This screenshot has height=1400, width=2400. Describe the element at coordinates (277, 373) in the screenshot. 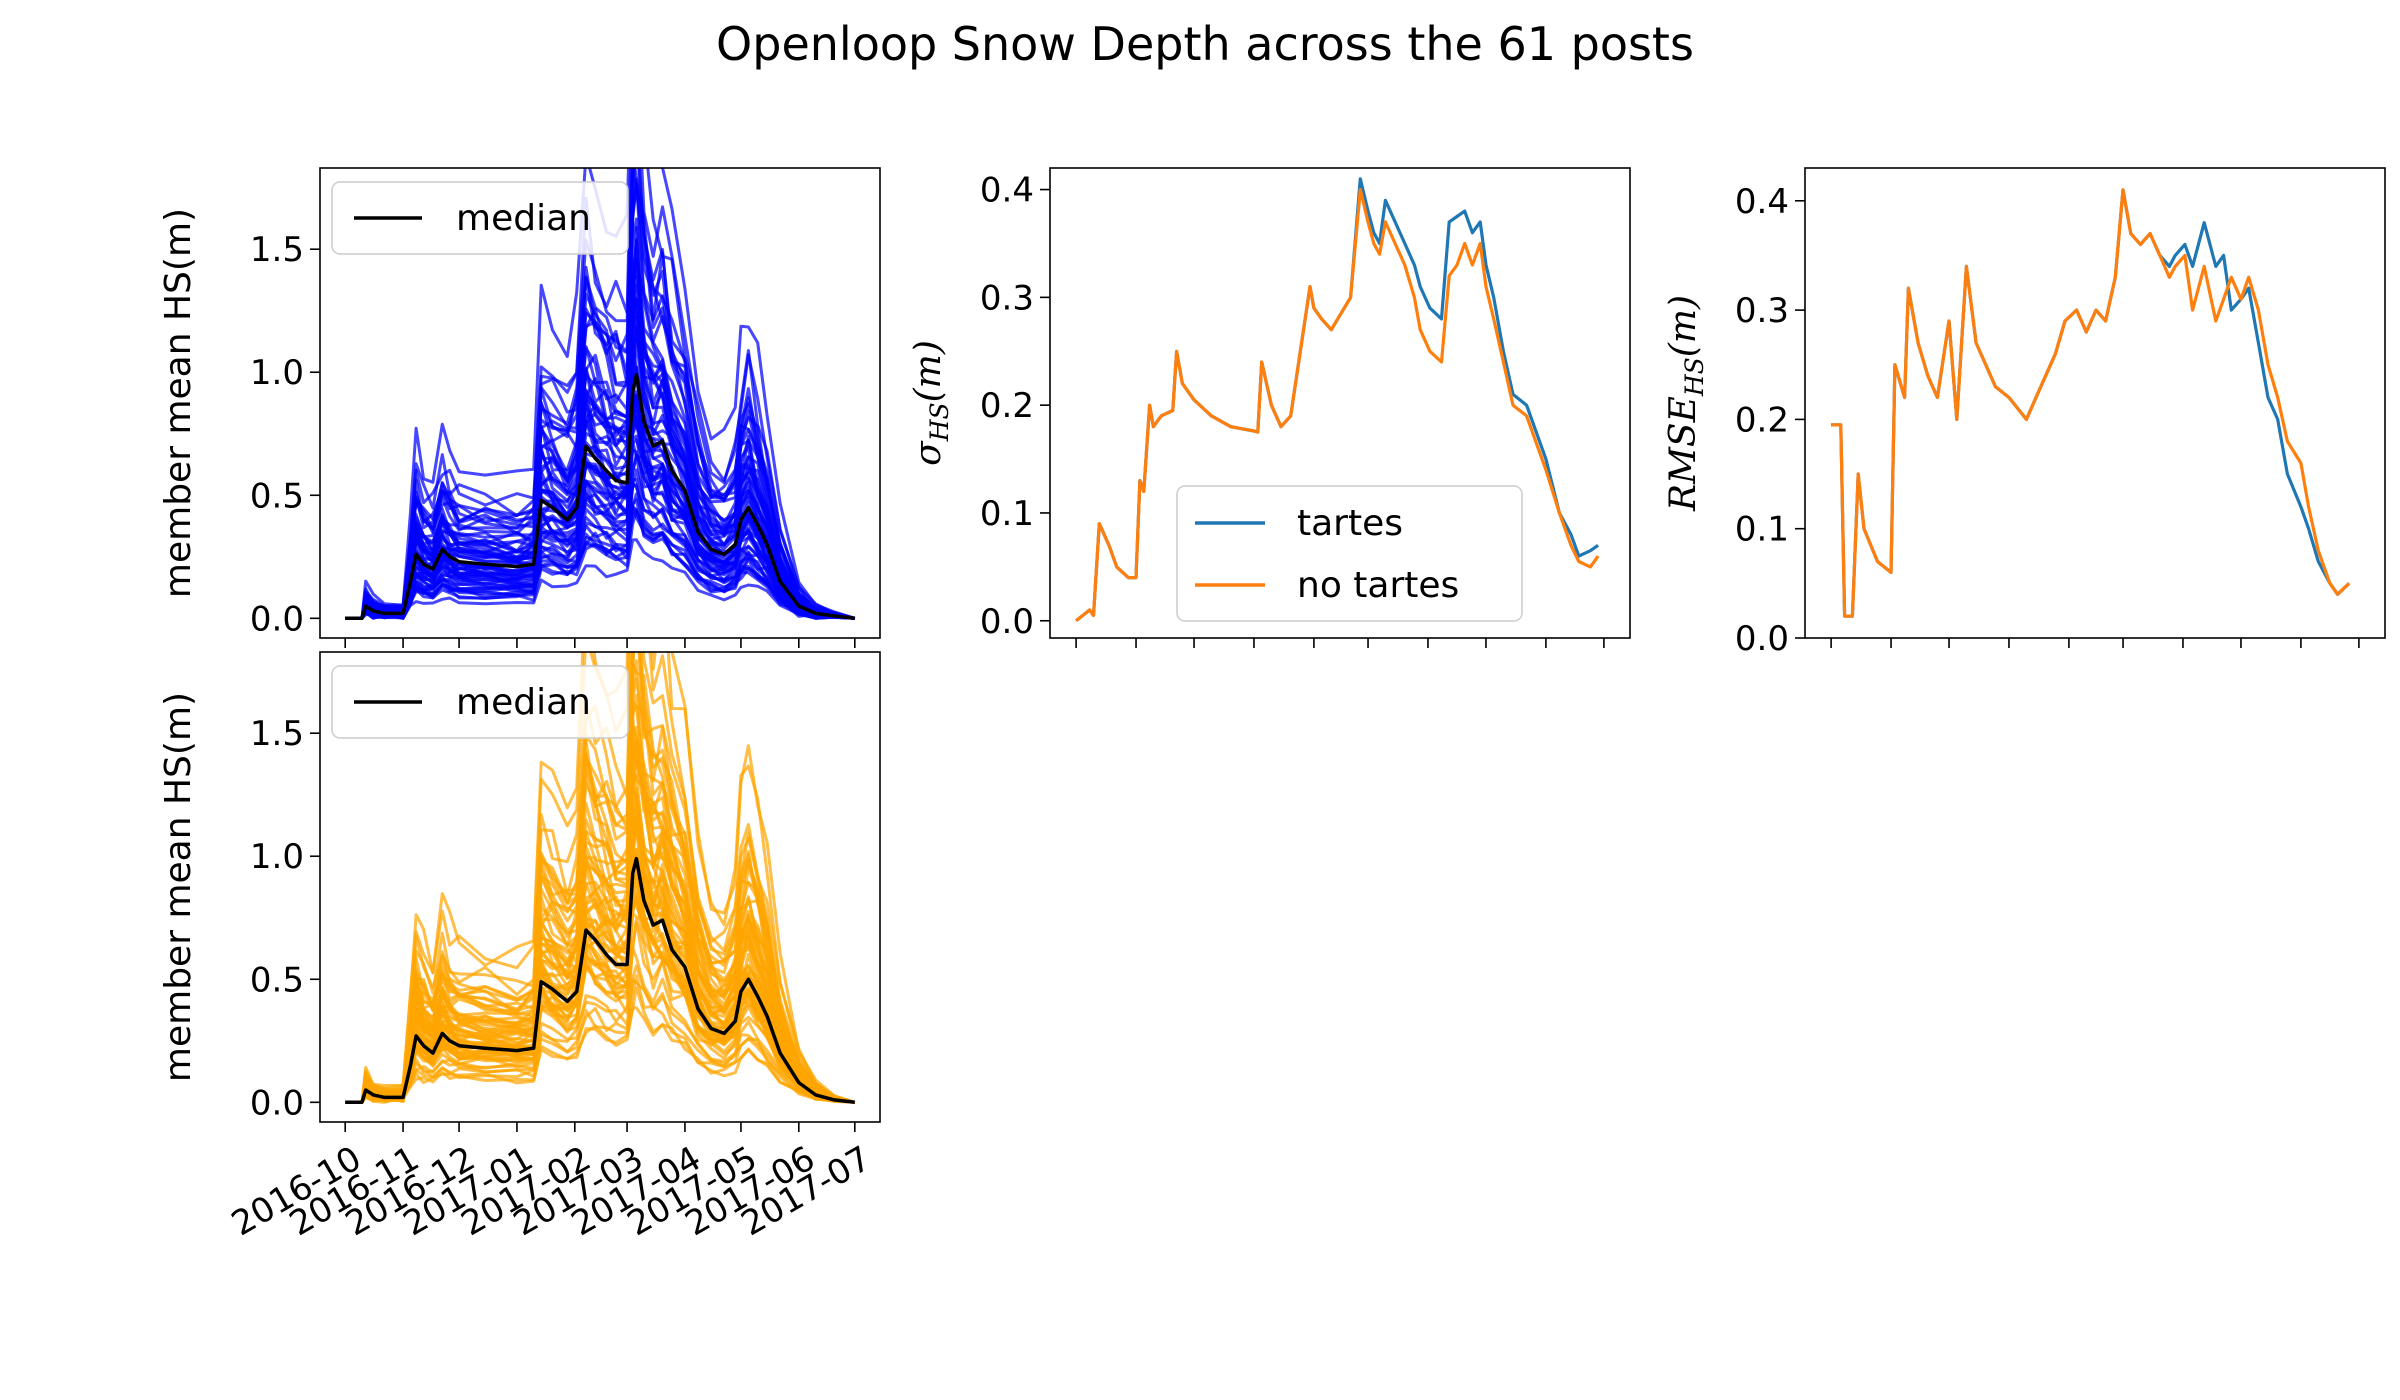

I see `tartes-ensemble-ytick-label: 1.0` at that location.